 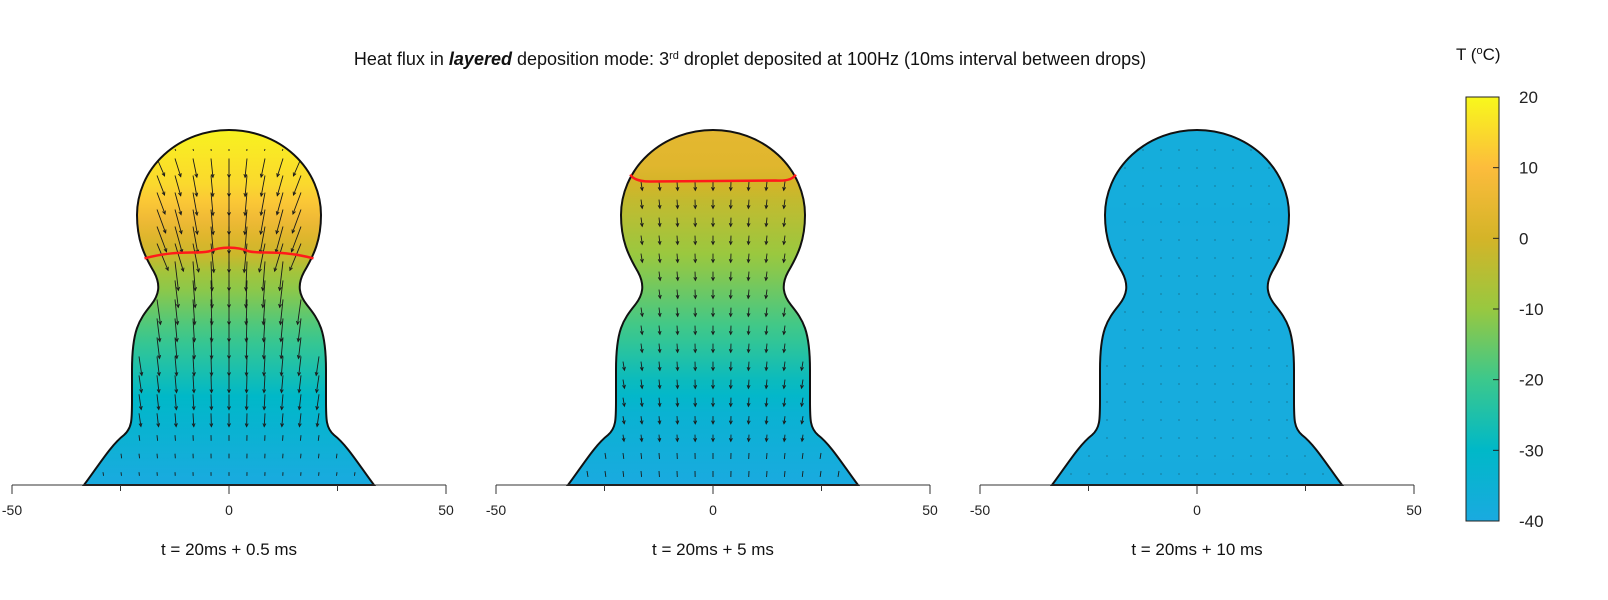 I want to click on colorbar-title-prefix: T (, so click(x=1466, y=54).